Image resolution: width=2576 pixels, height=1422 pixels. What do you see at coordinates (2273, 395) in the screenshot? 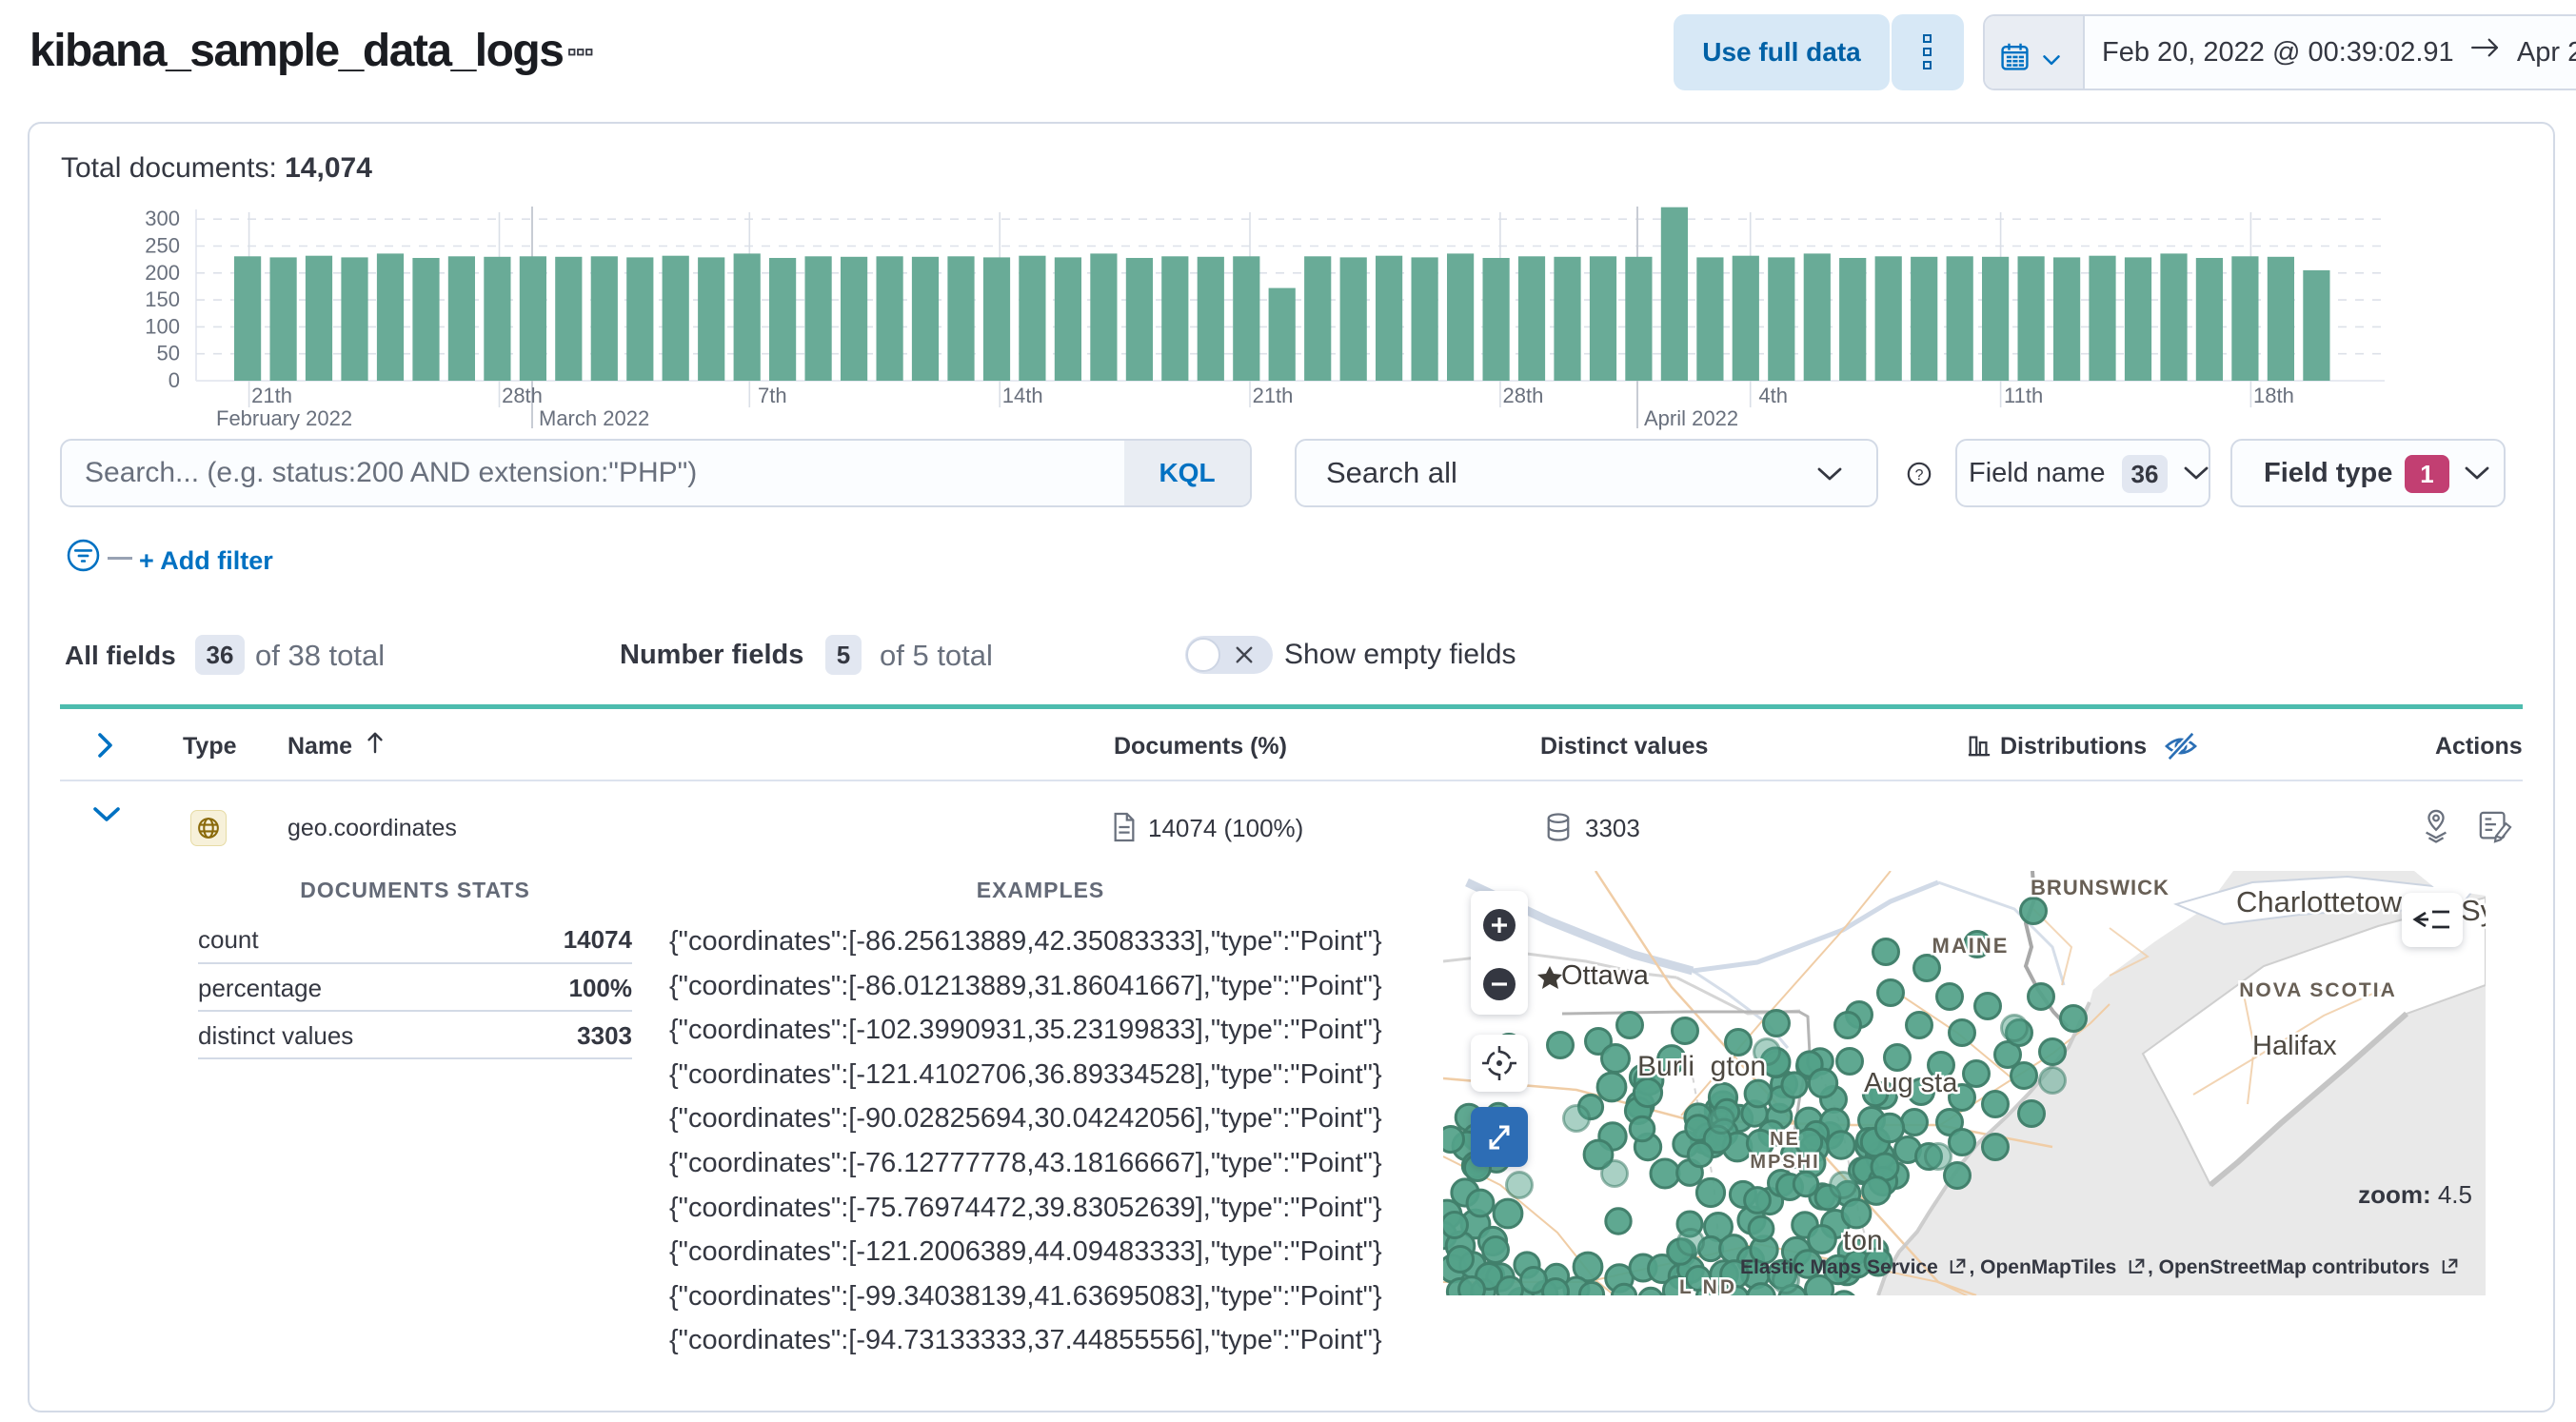
I see `svg-text: 18th` at bounding box center [2273, 395].